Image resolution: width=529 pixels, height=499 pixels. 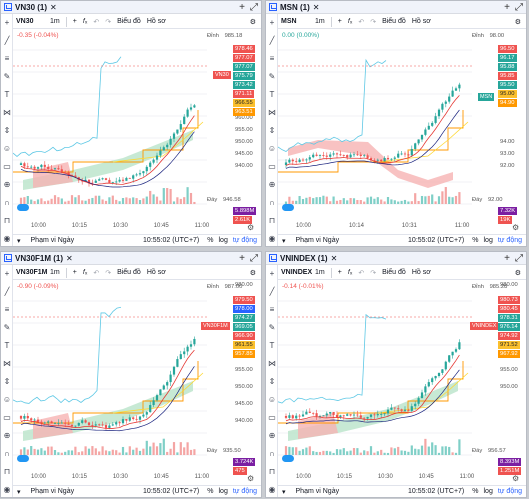 I want to click on symbol-search: VNINDEX, so click(x=297, y=272).